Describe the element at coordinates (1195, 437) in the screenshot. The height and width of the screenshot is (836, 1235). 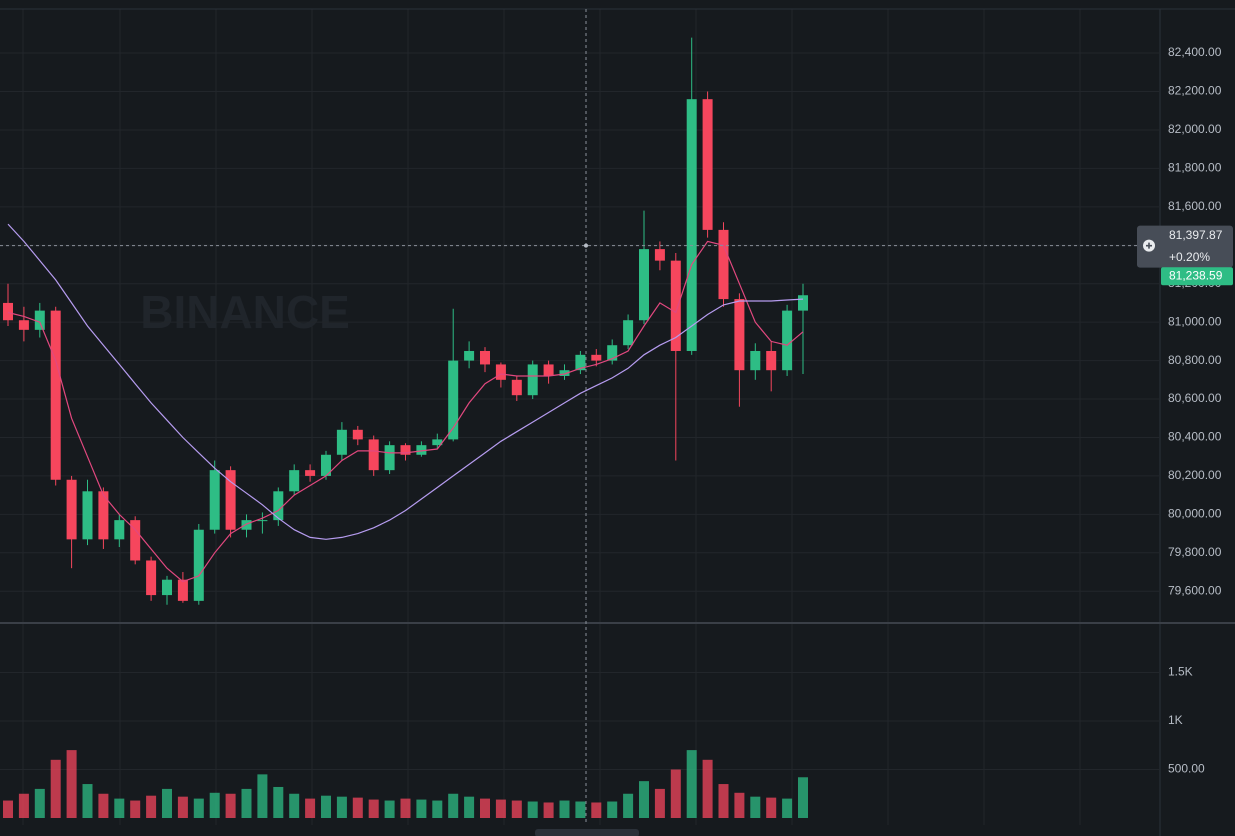
I see `y-tick-label: 80,400.00` at that location.